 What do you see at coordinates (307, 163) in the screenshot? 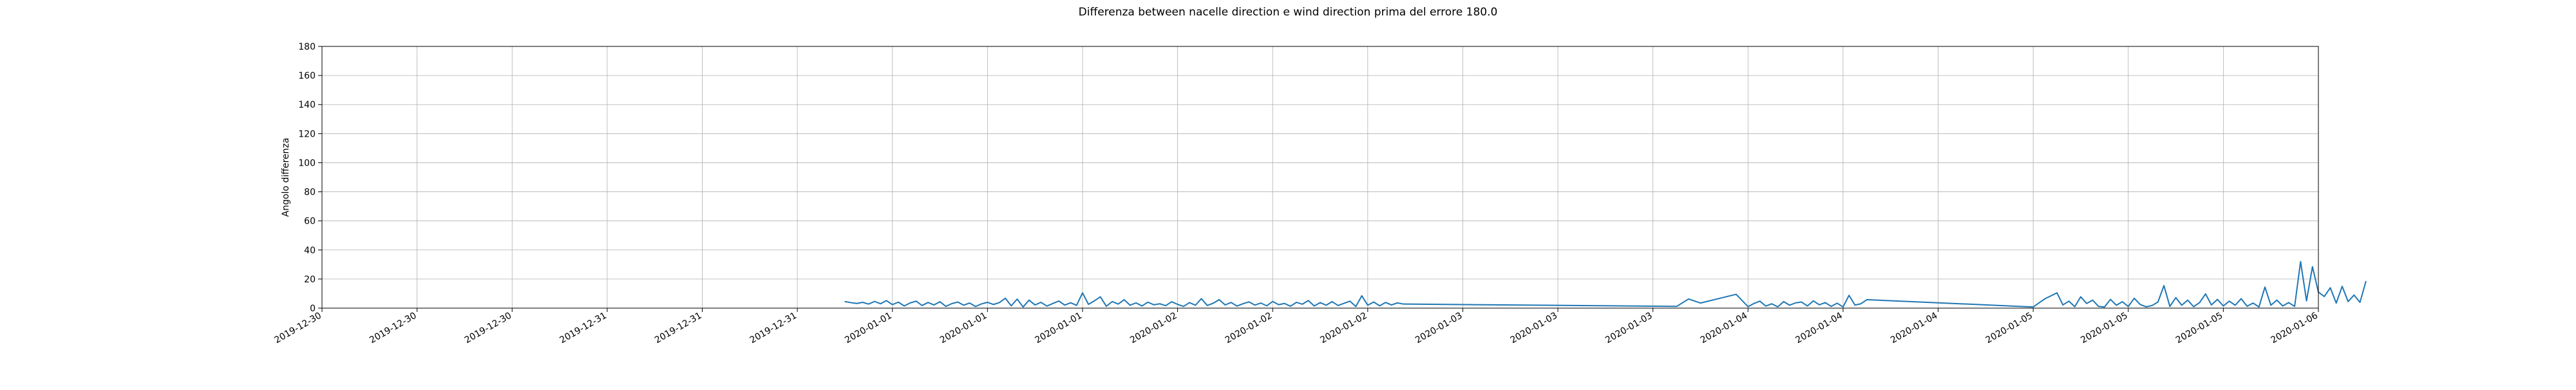
I see `y-tick-label: 100` at bounding box center [307, 163].